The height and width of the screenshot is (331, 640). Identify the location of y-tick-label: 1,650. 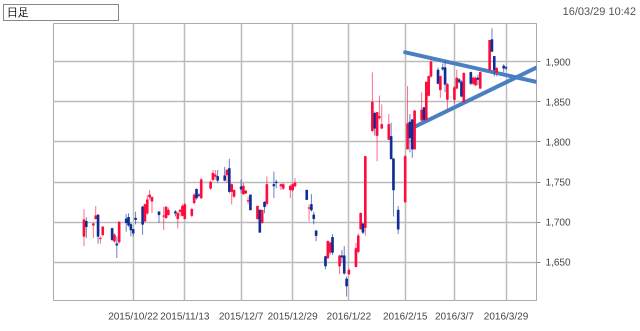
(558, 263).